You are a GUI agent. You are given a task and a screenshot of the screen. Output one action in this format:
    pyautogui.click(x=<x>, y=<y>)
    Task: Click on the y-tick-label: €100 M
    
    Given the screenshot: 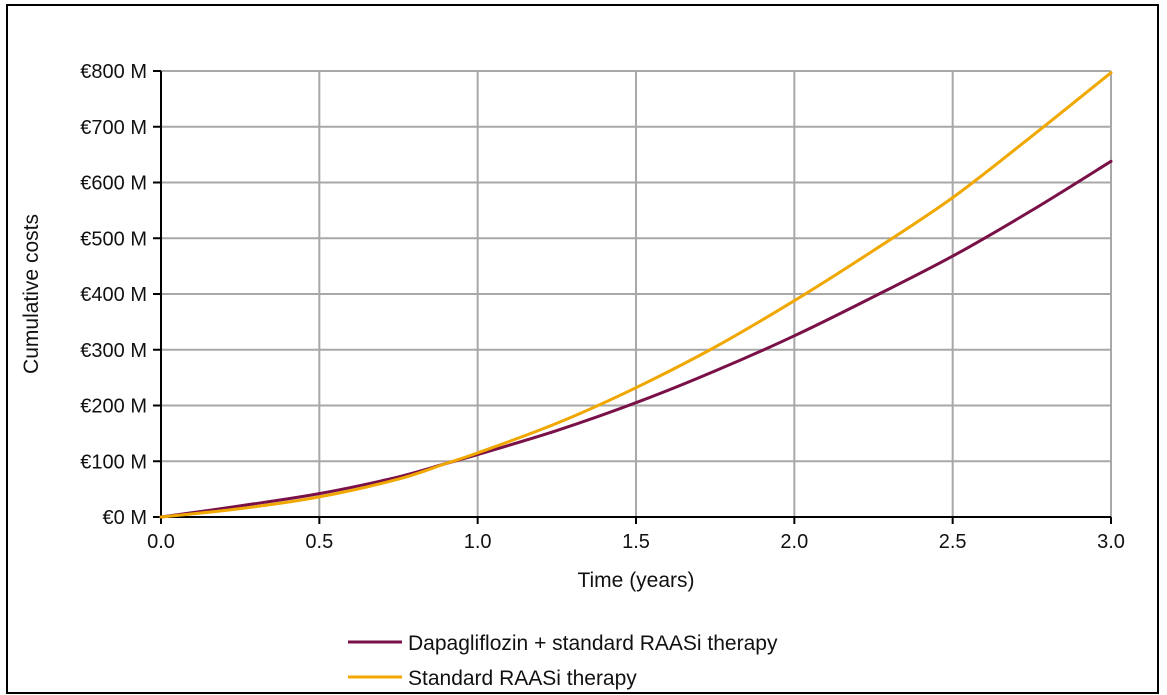 What is the action you would take?
    pyautogui.click(x=113, y=462)
    